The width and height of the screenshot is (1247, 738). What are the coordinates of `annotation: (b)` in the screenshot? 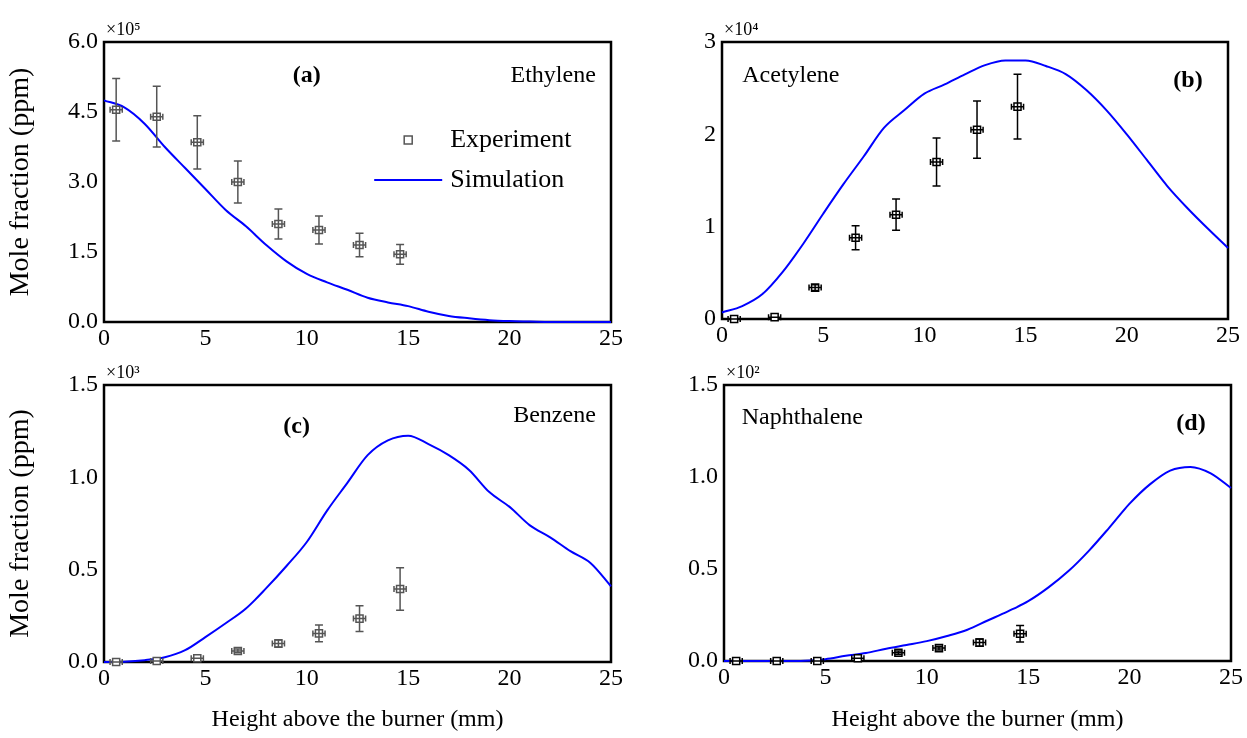 It's located at (1188, 78).